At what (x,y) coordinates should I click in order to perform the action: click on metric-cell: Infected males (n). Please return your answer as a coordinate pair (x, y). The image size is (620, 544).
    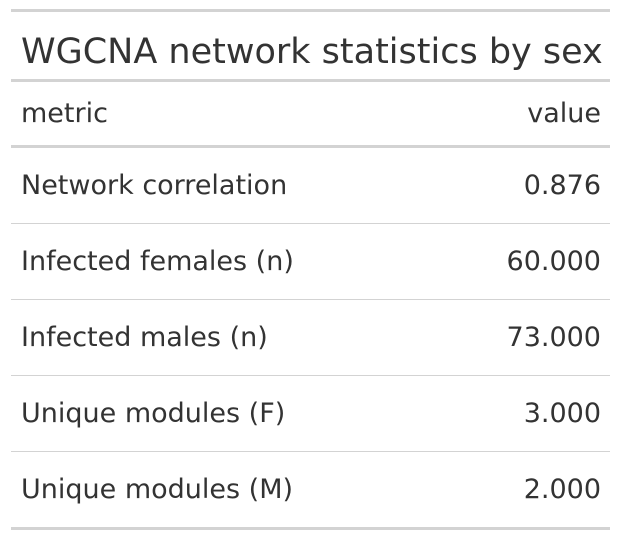
    Looking at the image, I should click on (144, 337).